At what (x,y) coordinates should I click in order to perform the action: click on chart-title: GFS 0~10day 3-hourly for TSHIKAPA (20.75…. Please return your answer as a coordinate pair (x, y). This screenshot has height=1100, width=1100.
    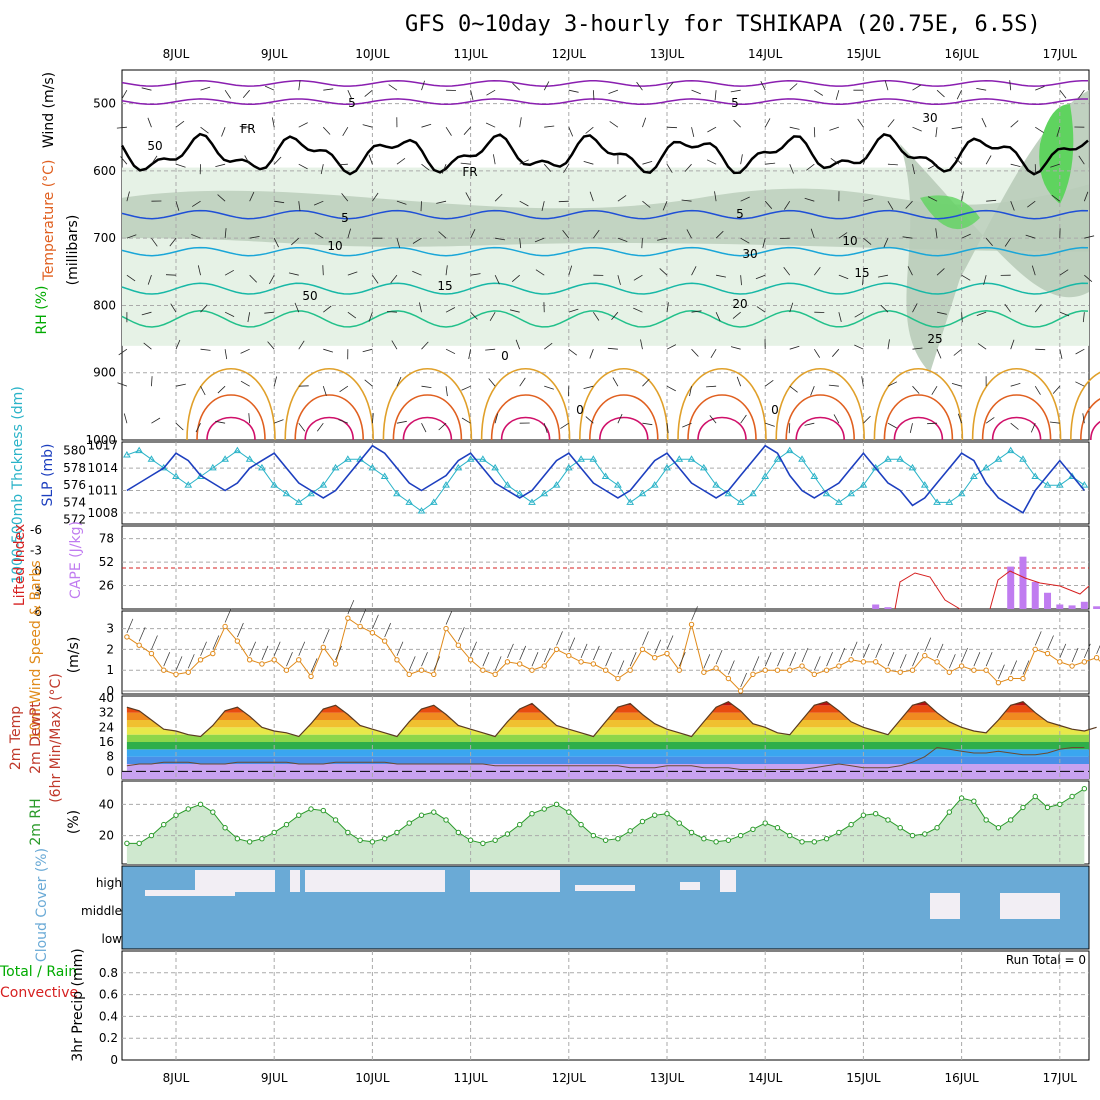
    Looking at the image, I should click on (723, 24).